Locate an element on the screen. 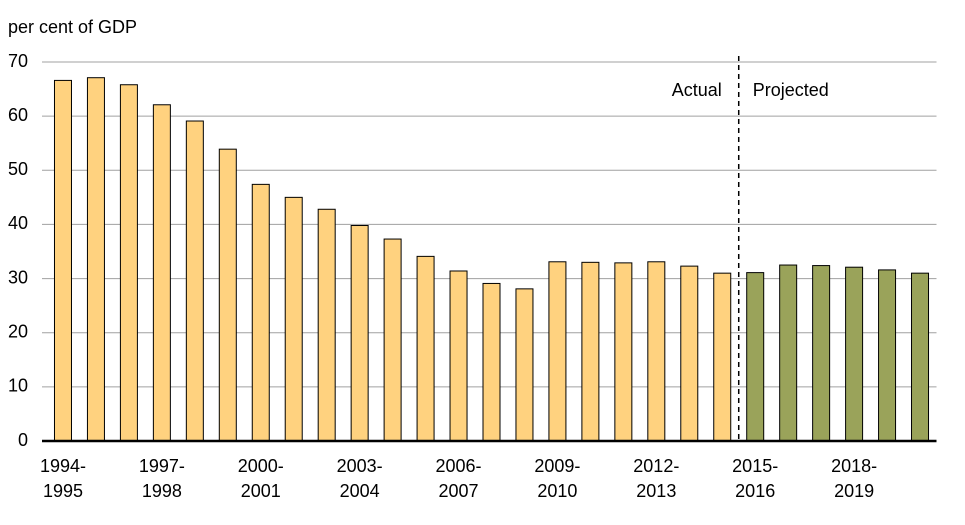 The width and height of the screenshot is (965, 525). x-tick-label: 1998 is located at coordinates (162, 491).